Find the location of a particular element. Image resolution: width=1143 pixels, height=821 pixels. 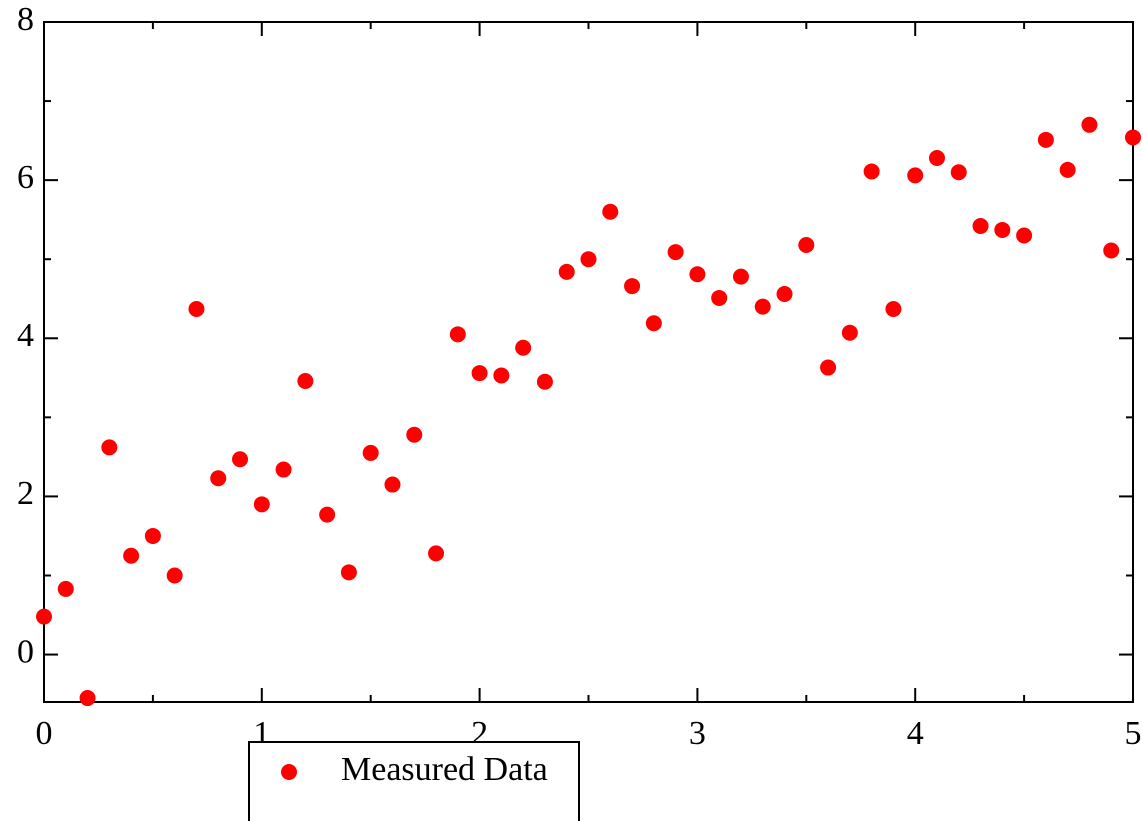

legend-box is located at coordinates (414, 781).